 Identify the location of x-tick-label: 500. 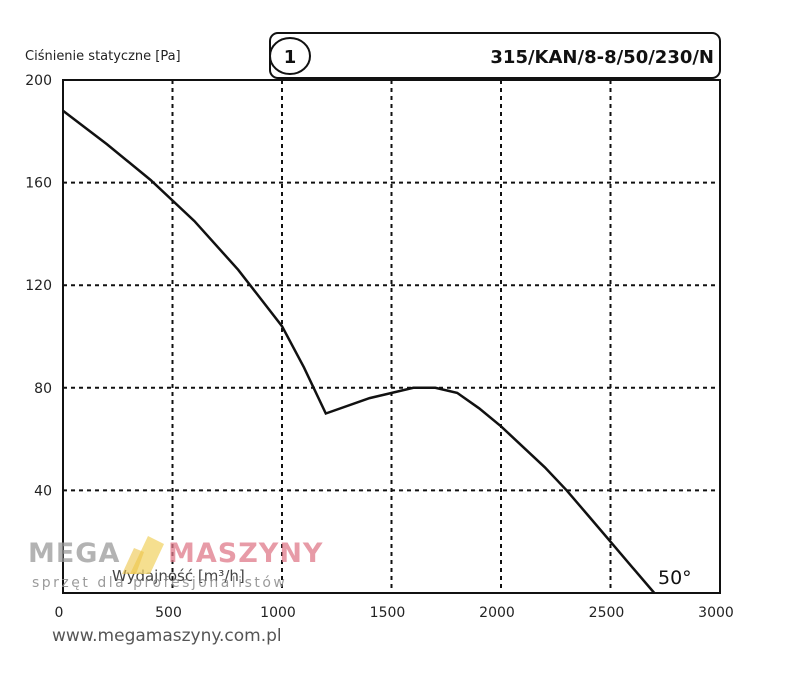
(168, 613).